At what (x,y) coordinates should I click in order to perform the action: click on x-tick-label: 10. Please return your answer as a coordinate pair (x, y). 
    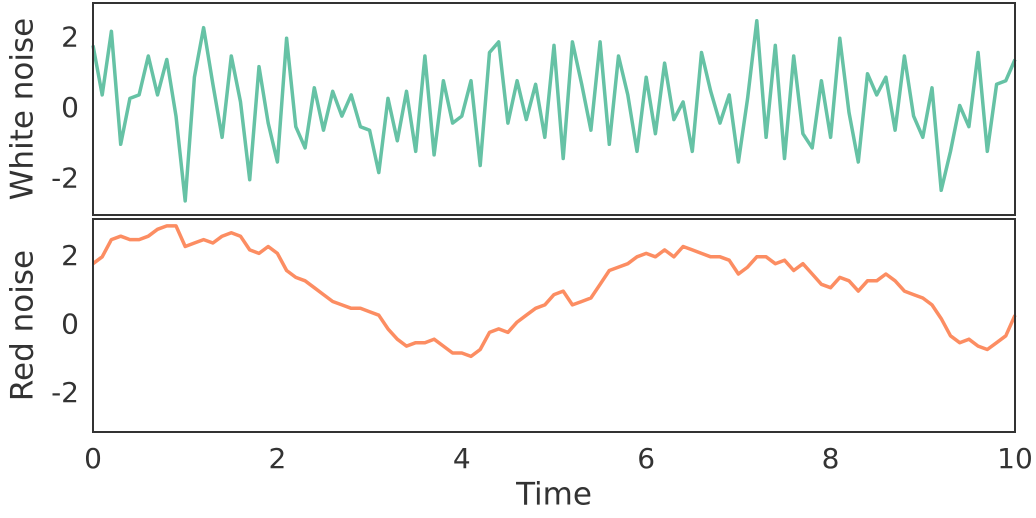
    Looking at the image, I should click on (1015, 458).